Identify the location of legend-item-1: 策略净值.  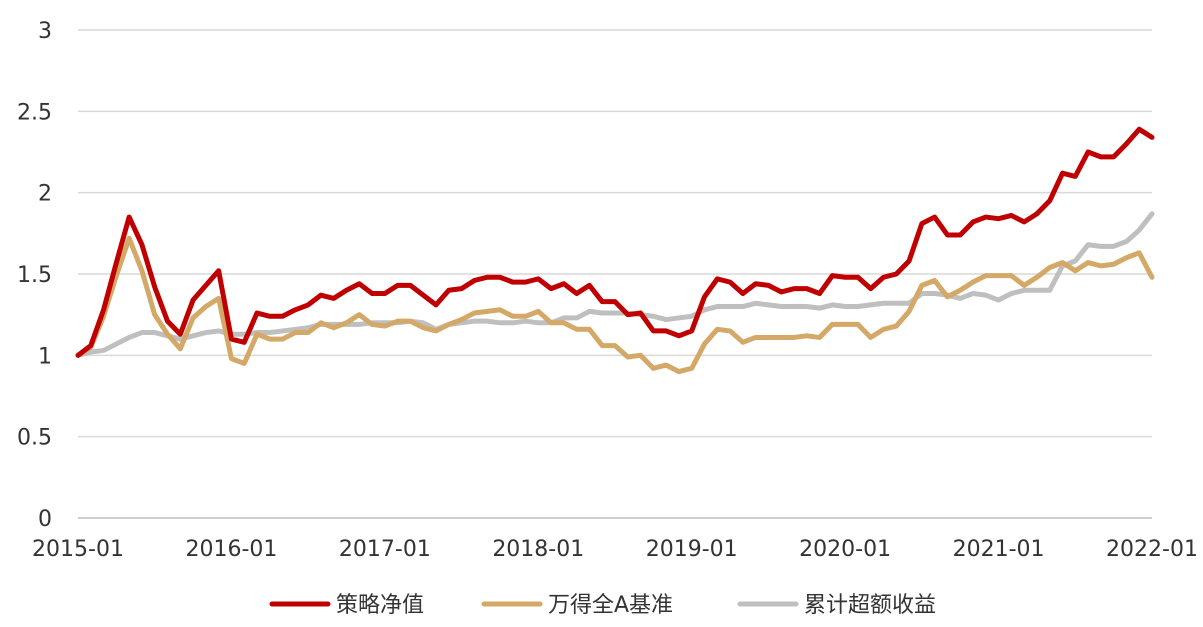
(346, 605).